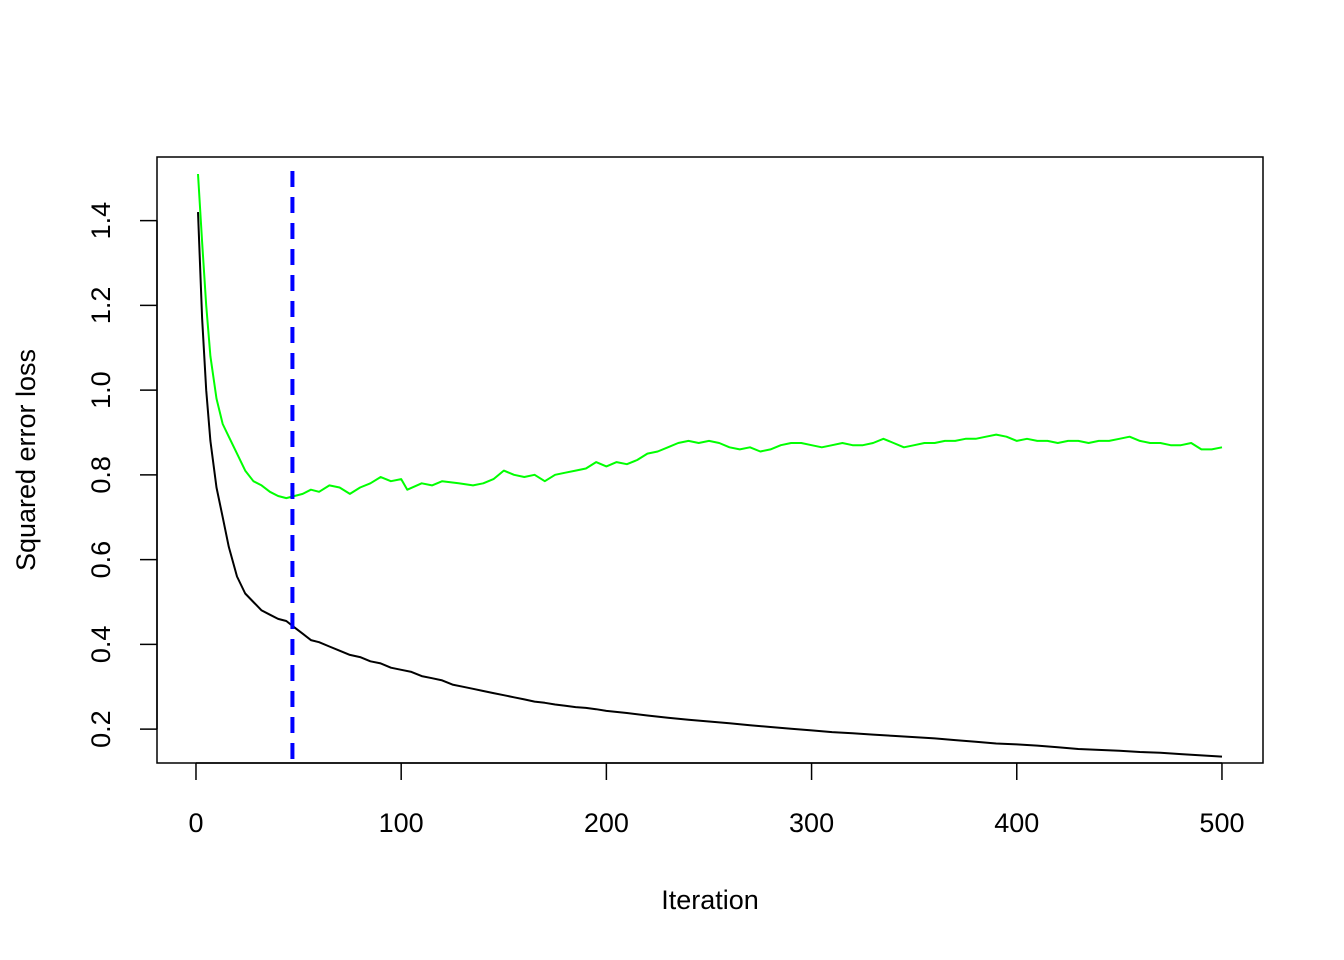 The width and height of the screenshot is (1344, 960). I want to click on y-tick-label: 0.6, so click(101, 560).